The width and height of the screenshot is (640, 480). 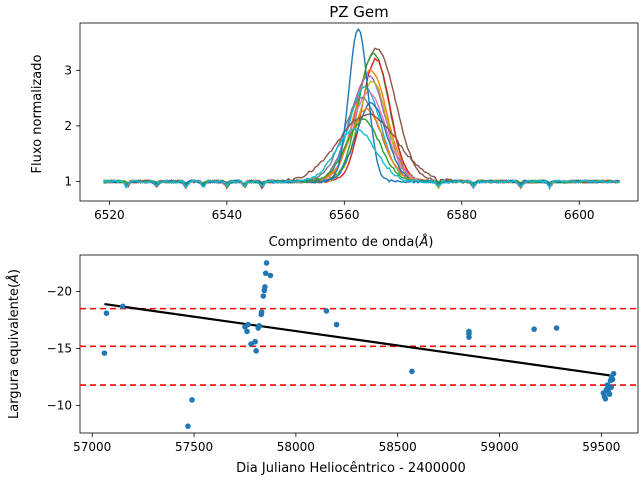 I want to click on y-tick-label: −15, so click(x=59, y=349).